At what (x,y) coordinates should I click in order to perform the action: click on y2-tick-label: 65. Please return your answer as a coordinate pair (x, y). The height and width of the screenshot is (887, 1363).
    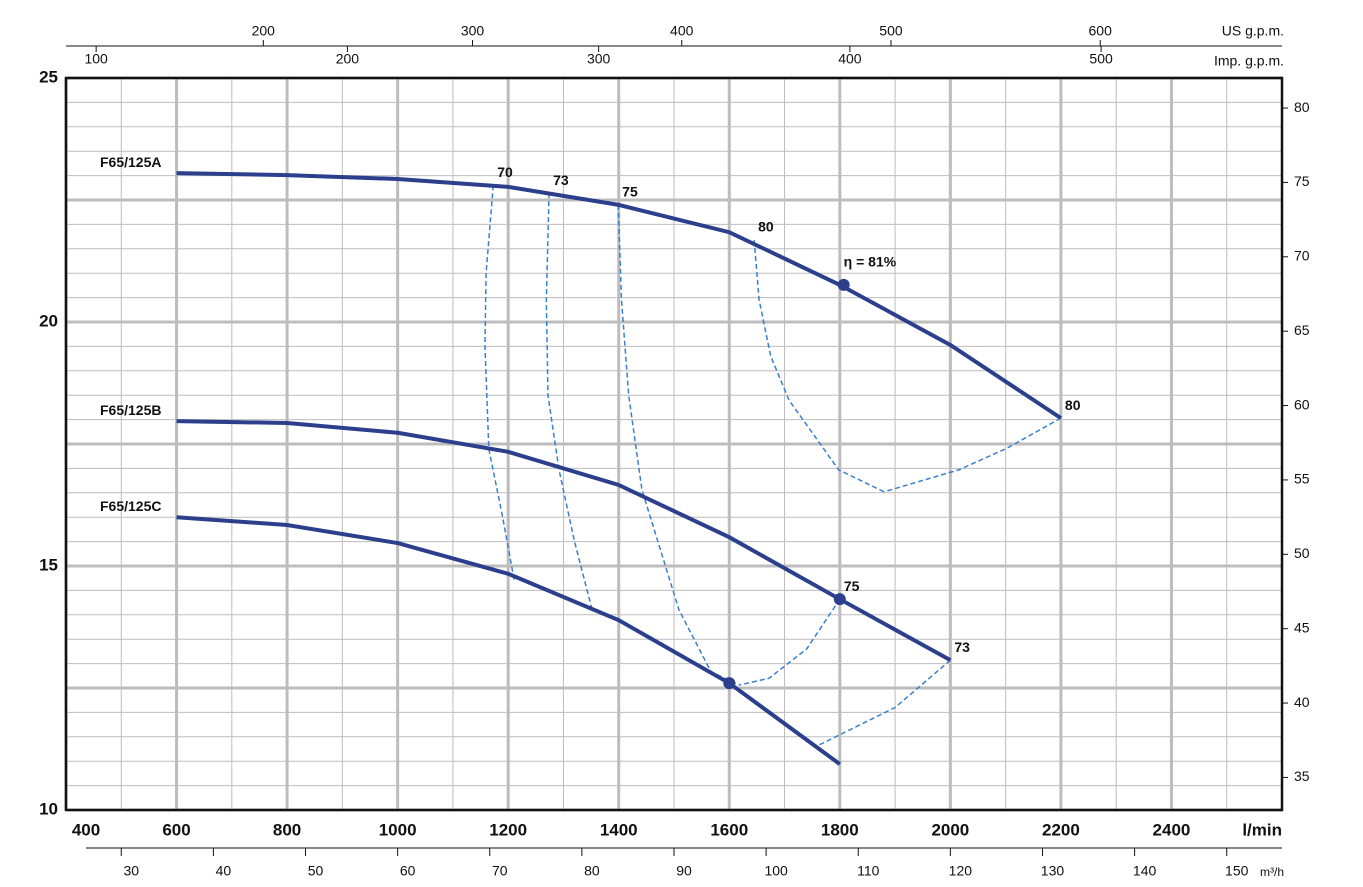
    Looking at the image, I should click on (1302, 330).